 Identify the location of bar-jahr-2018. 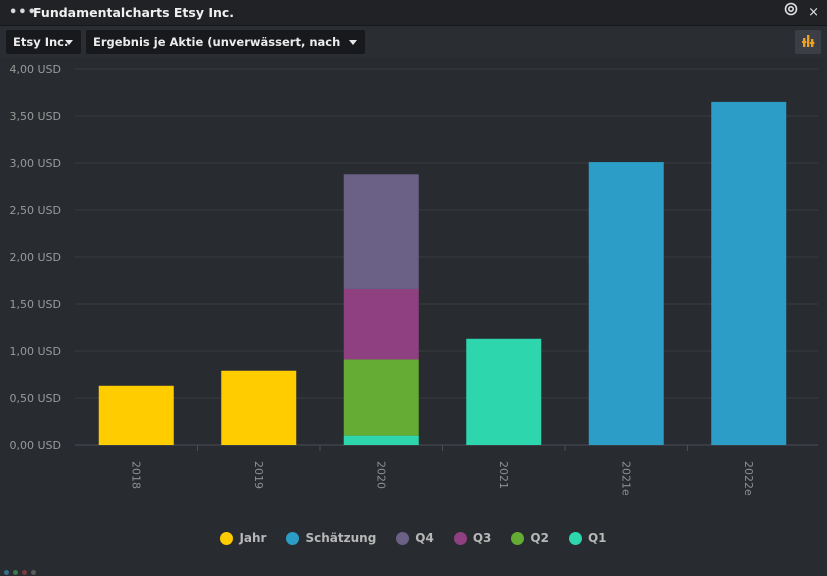
(136, 415).